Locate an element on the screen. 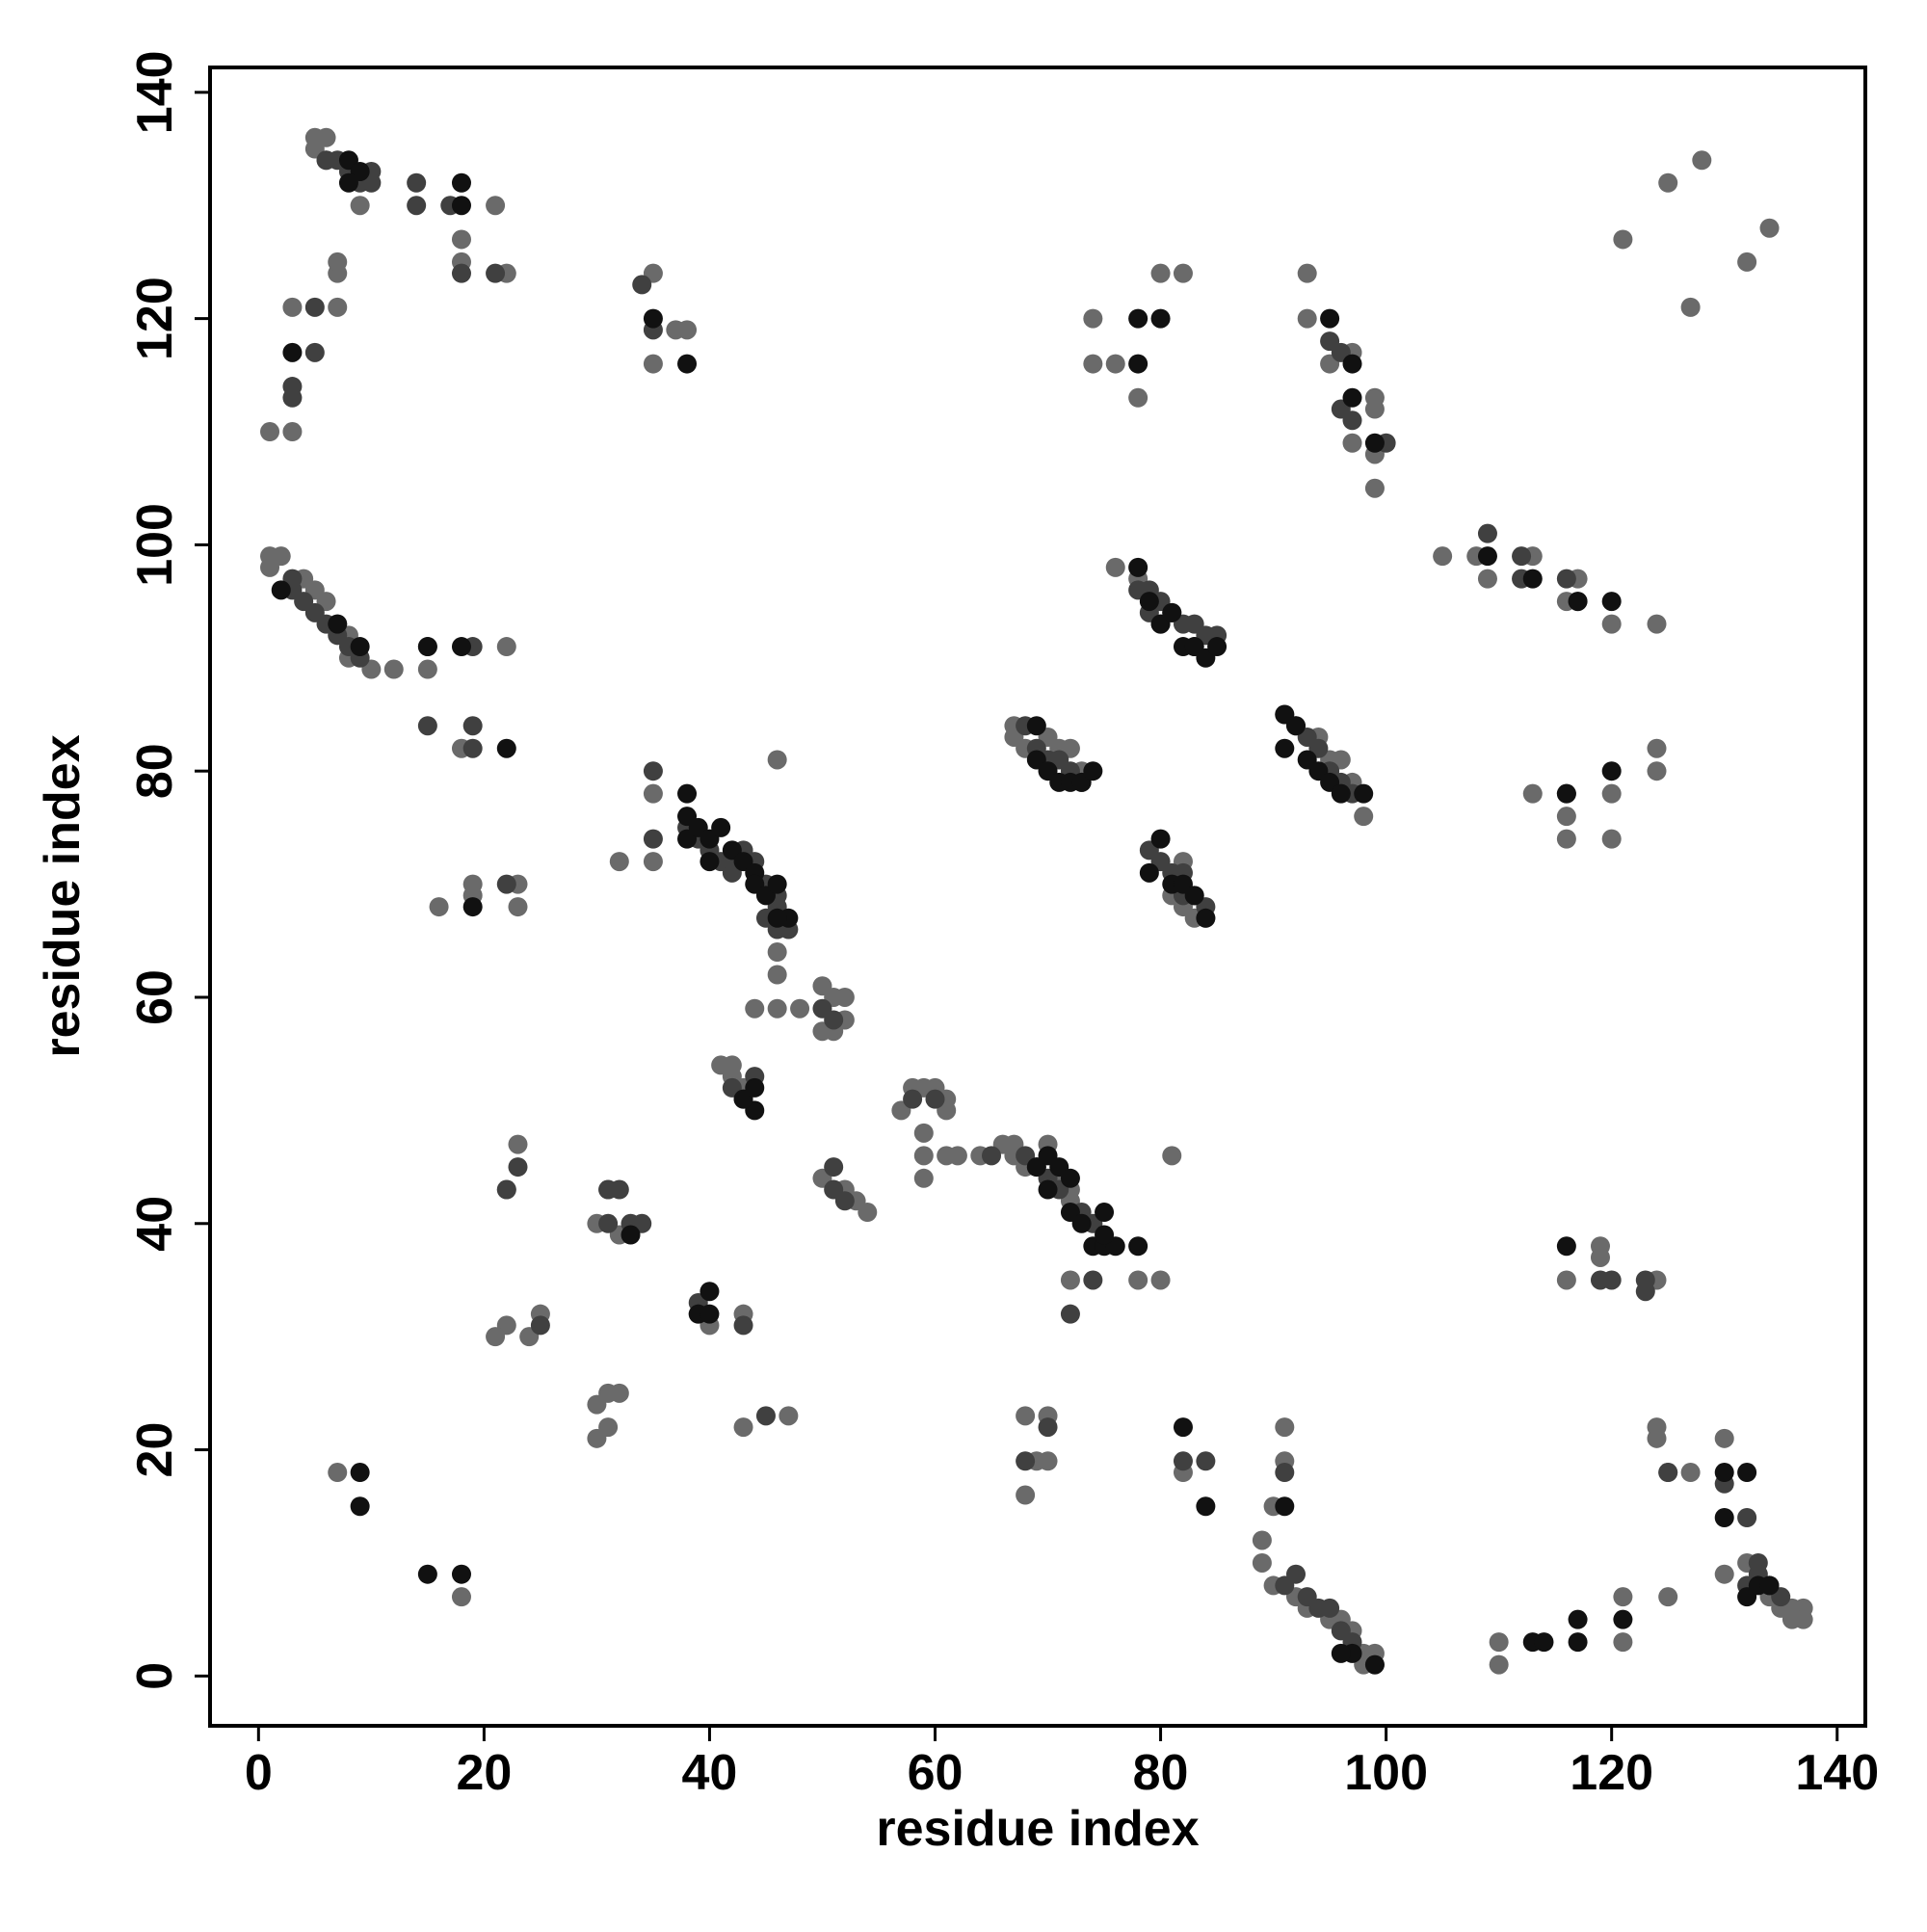  x-tick-label: 40 is located at coordinates (710, 1773).